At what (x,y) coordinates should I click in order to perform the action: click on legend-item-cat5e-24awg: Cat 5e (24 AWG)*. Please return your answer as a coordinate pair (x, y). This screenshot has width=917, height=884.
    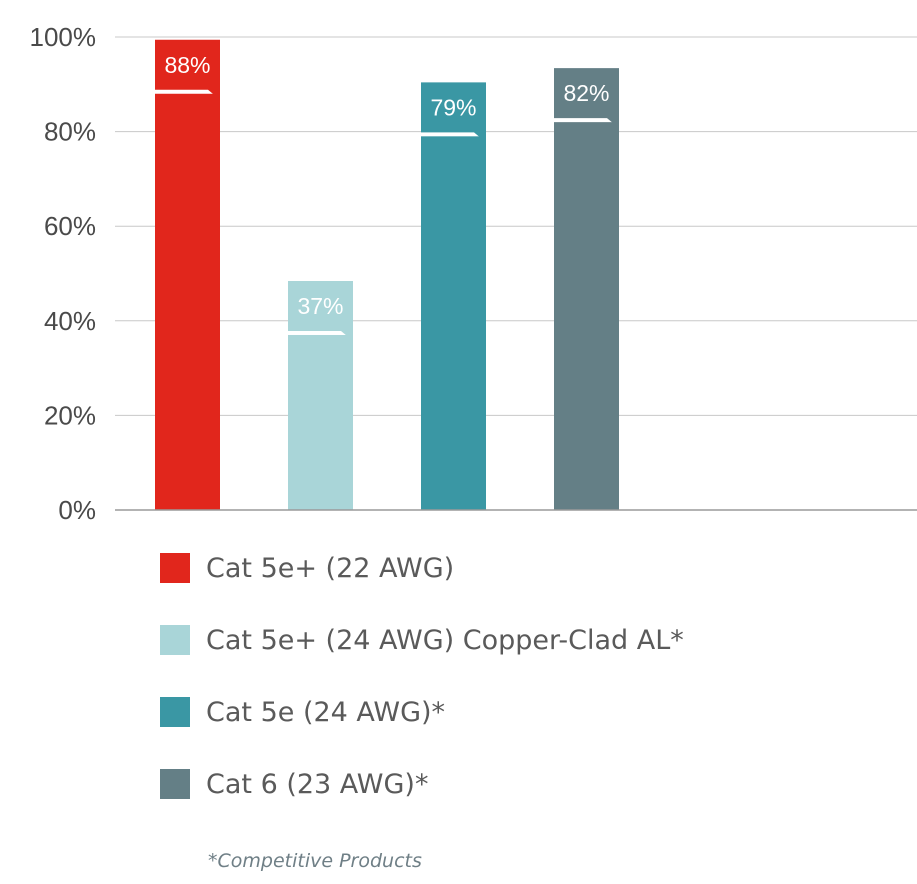
    Looking at the image, I should click on (422, 712).